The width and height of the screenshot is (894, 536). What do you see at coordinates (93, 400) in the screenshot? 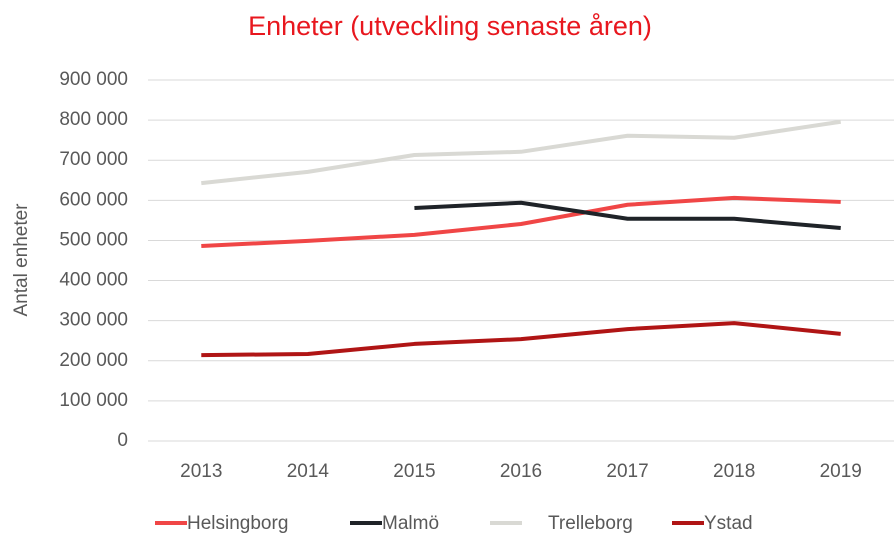
I see `y-tick-label: 100 000` at bounding box center [93, 400].